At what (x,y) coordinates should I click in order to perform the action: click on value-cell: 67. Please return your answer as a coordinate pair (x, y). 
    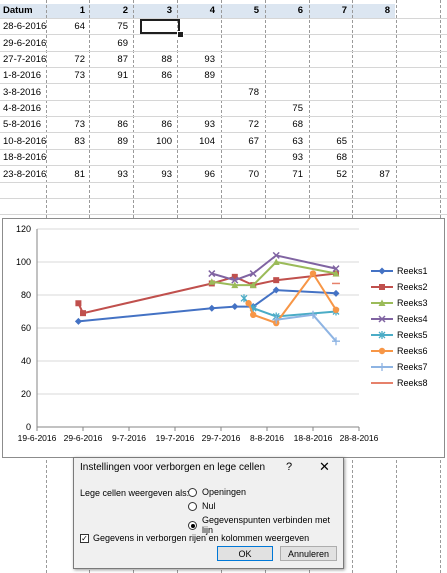
    Looking at the image, I should click on (253, 141).